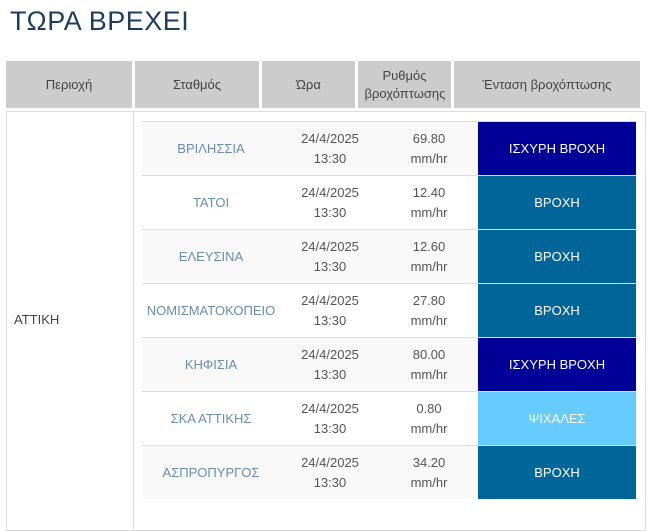 The height and width of the screenshot is (531, 650). What do you see at coordinates (100, 21) in the screenshot?
I see `page-title: ΤΩΡΑ ΒΡΕΧΕΙ` at bounding box center [100, 21].